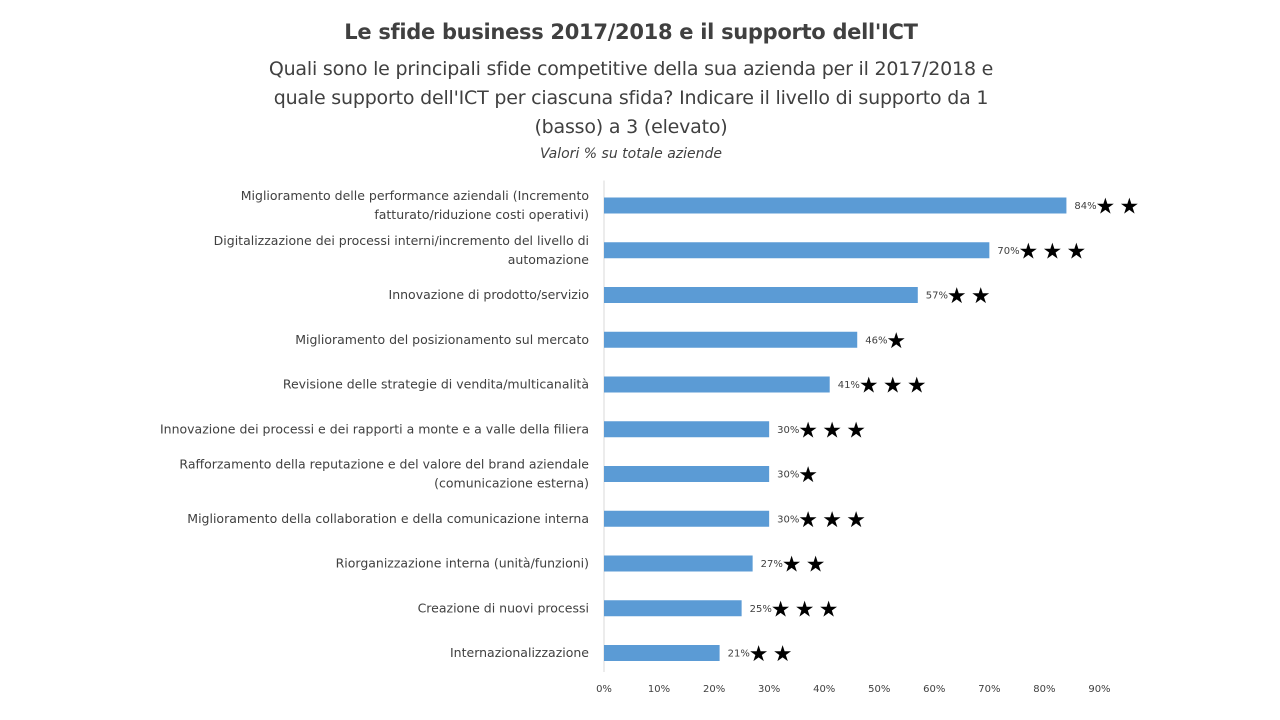 This screenshot has height=720, width=1280. I want to click on chart-subtitle-line: (basso) a 3 (elevato), so click(631, 127).